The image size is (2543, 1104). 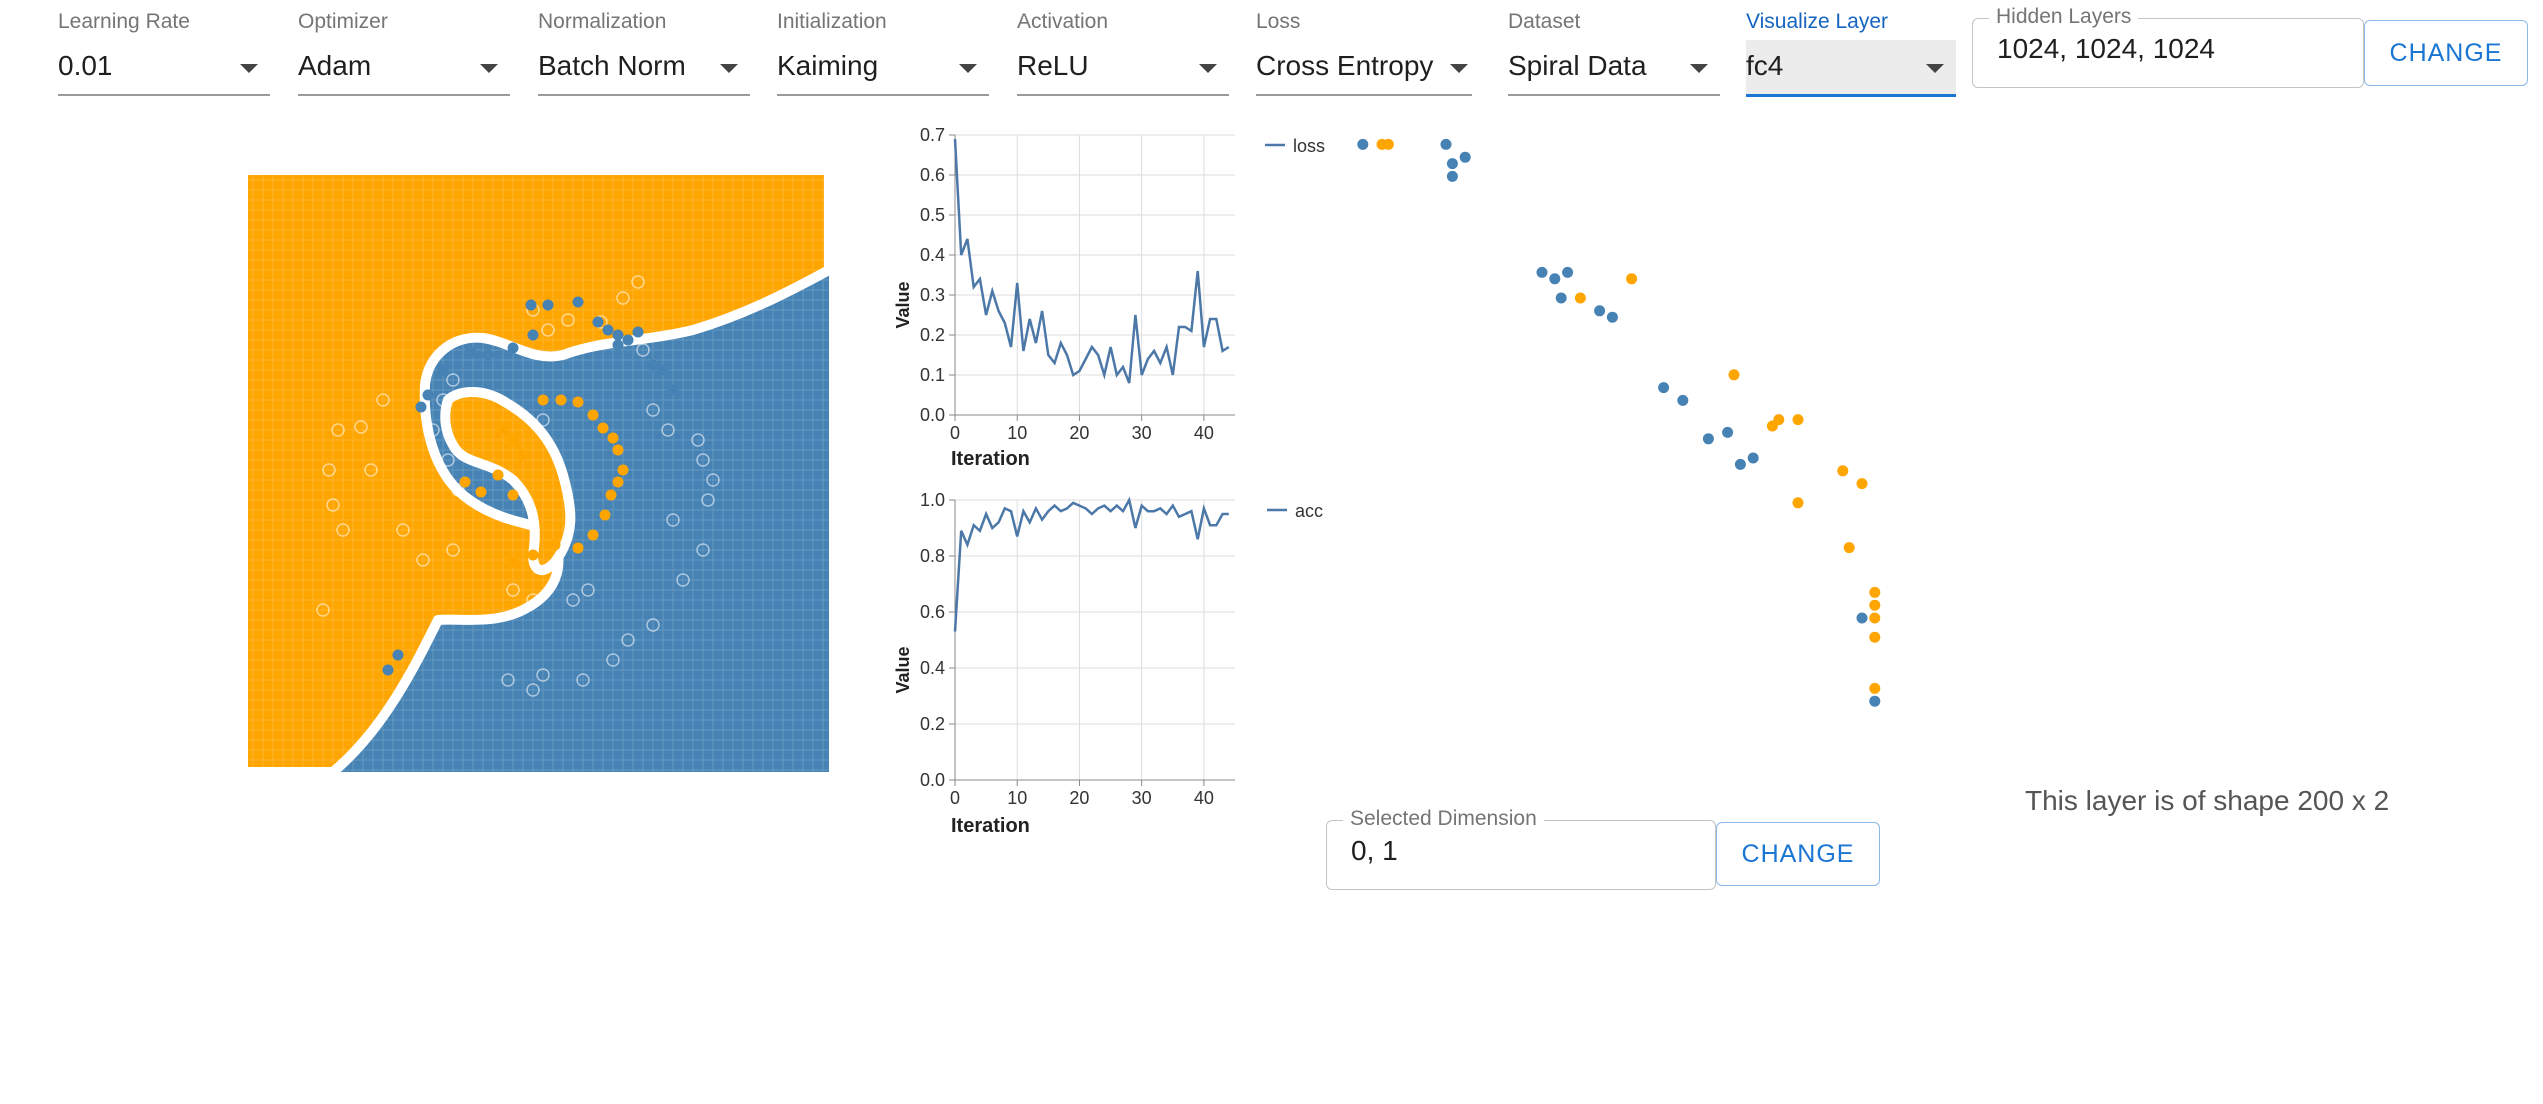 I want to click on y-tick-label: 0.4, so click(x=932, y=668).